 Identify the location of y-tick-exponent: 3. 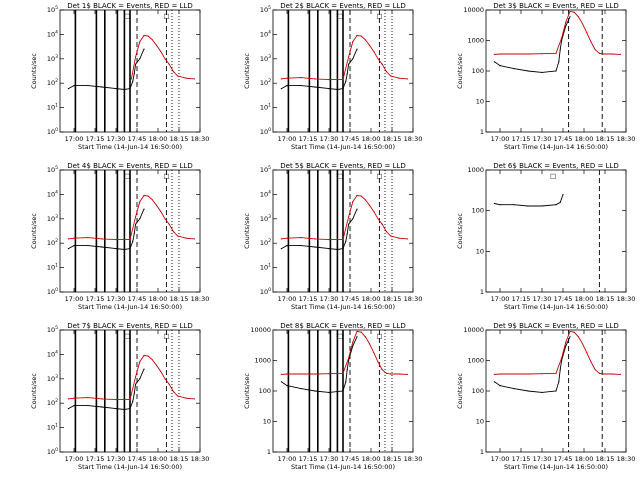
(269, 217).